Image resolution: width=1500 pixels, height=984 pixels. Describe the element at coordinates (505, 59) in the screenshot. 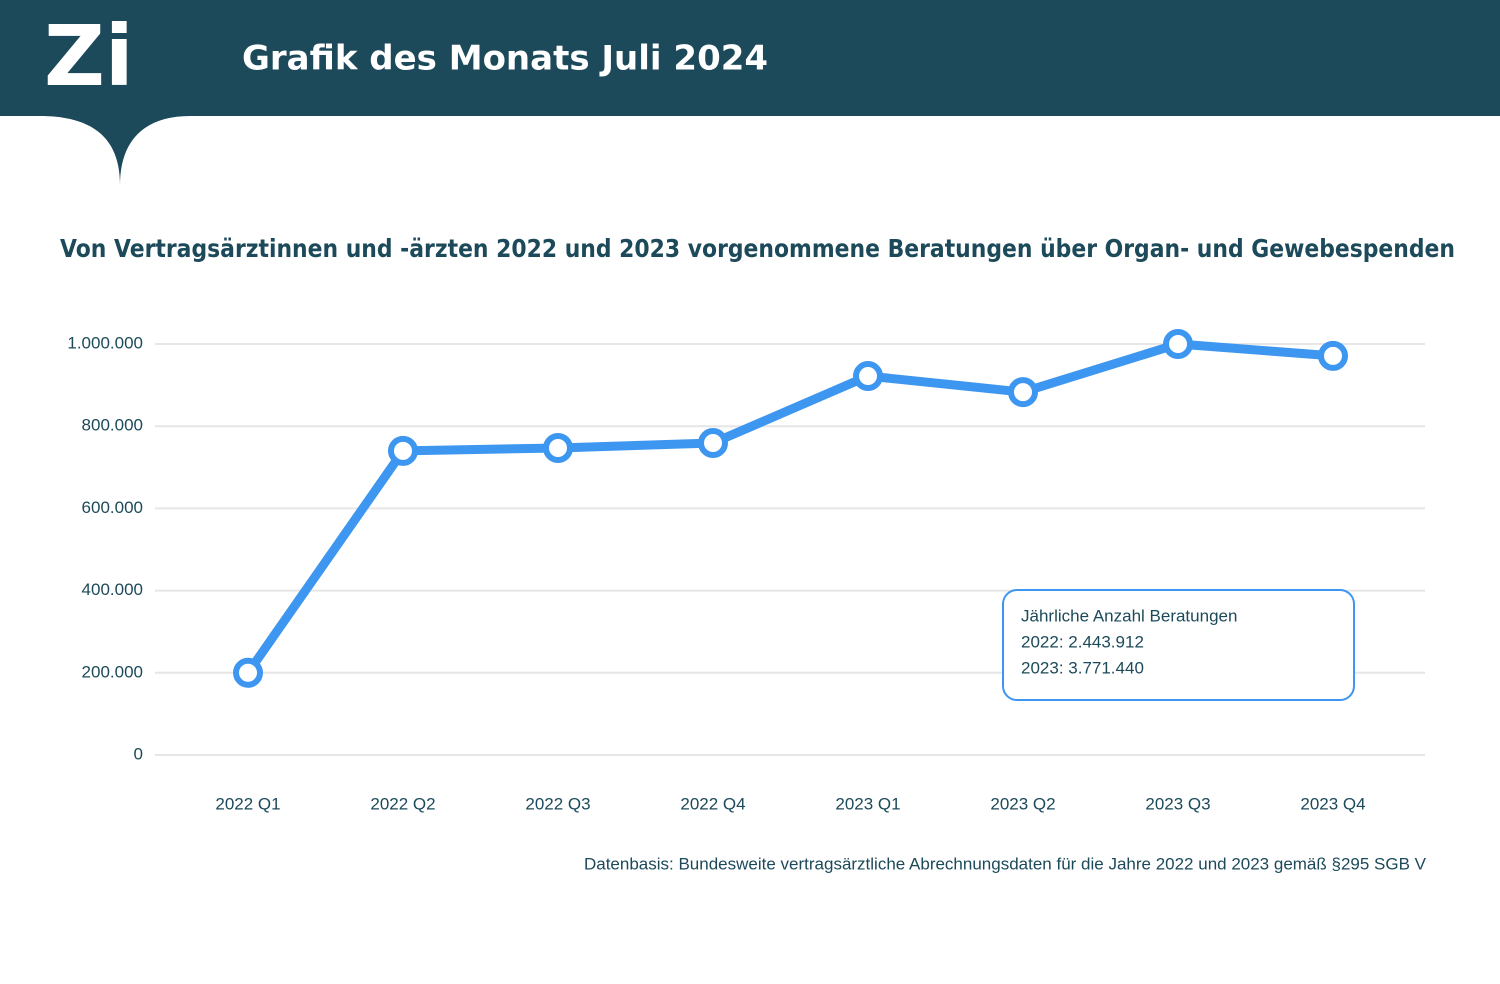

I see `header-title: Grafik des Monats Juli 2024` at that location.